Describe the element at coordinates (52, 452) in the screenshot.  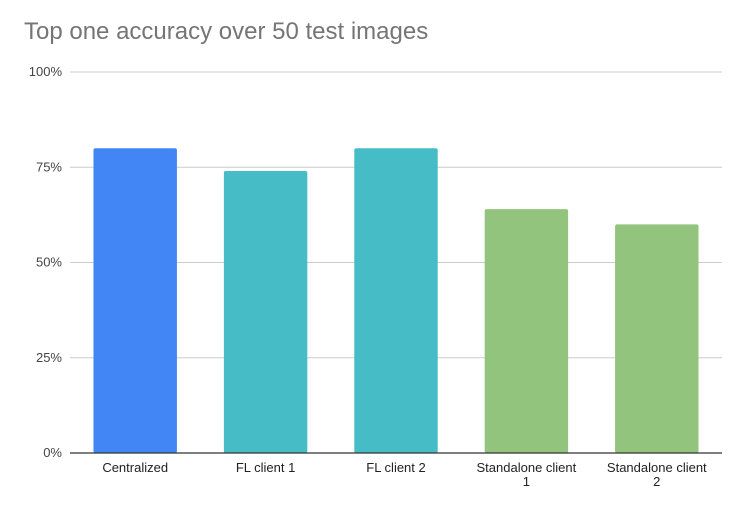
I see `y-tick-label: 0%` at that location.